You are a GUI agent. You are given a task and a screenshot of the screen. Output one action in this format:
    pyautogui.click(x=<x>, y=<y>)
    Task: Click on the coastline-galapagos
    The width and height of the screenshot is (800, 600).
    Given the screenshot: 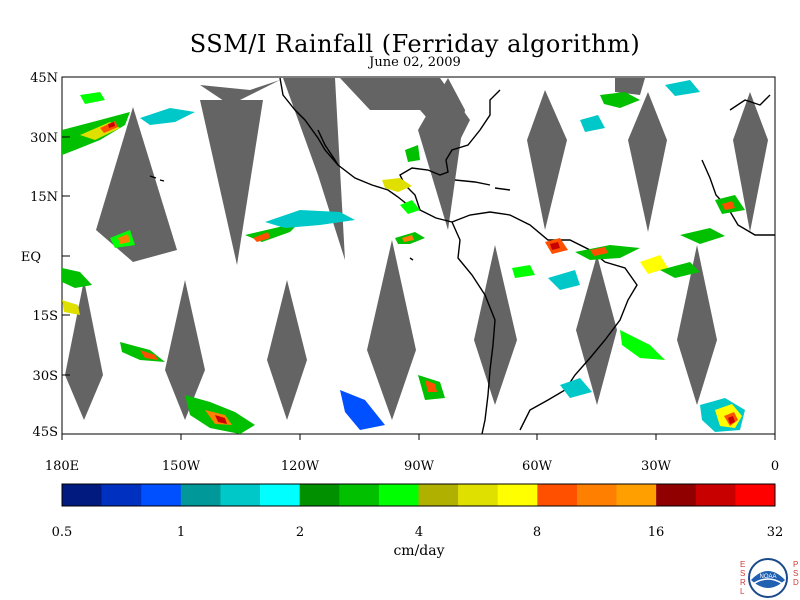 What is the action you would take?
    pyautogui.click(x=411, y=259)
    